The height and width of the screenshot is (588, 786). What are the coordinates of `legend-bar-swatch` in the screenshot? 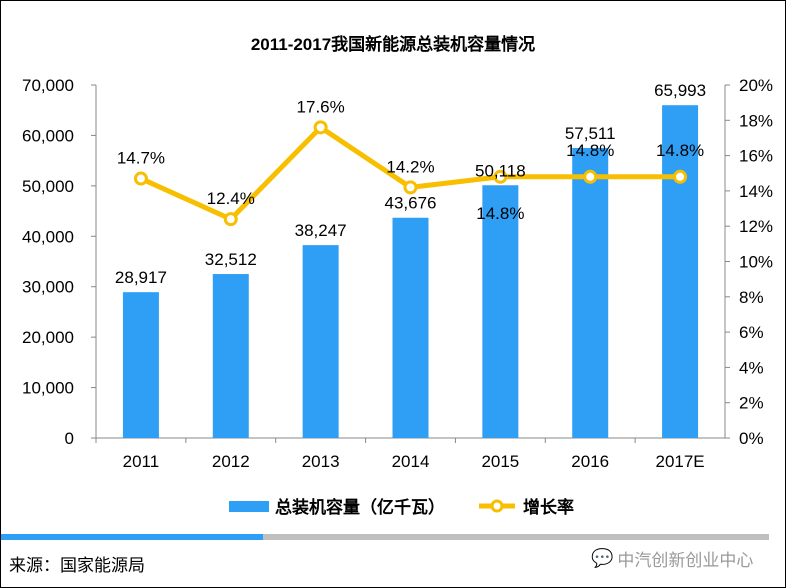 It's located at (249, 506).